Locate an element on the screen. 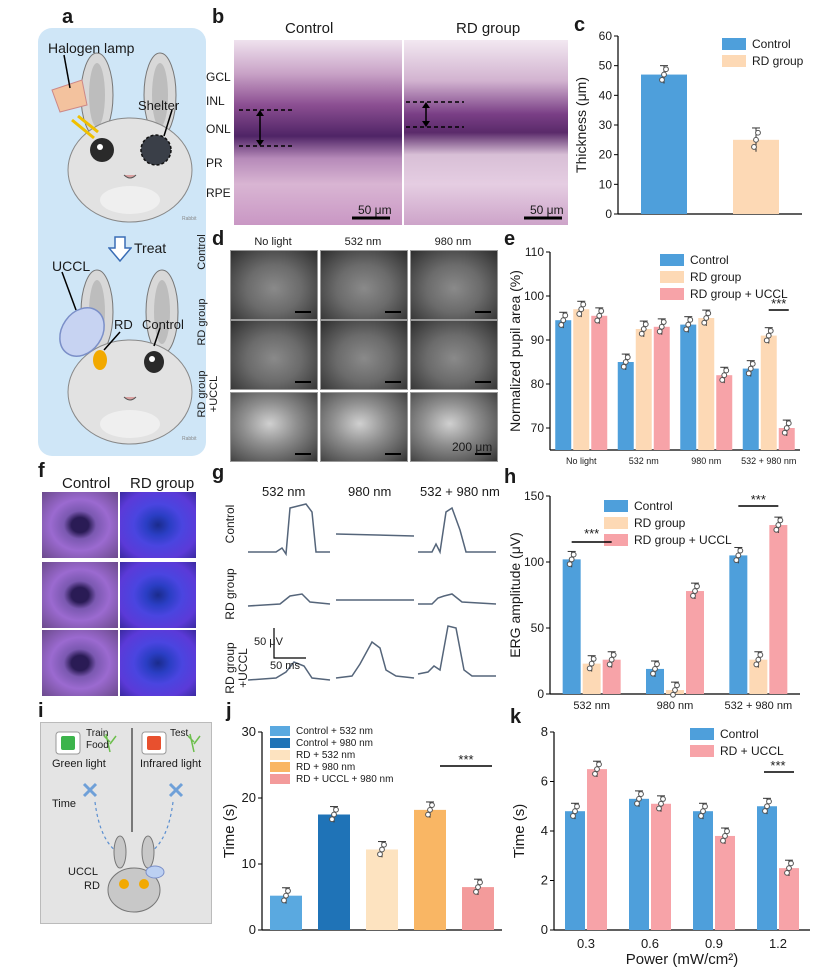 The image size is (830, 972). panel-label-a: a is located at coordinates (68, 17).